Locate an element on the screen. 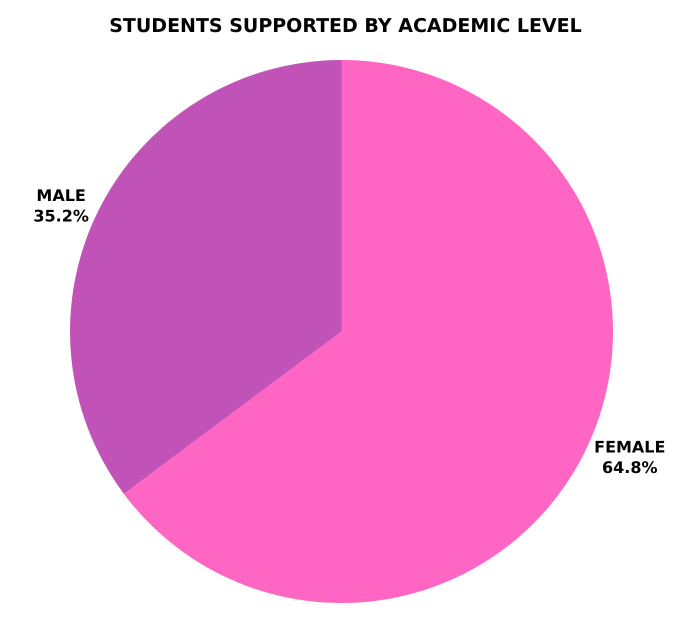  slice-label: FEMALE is located at coordinates (630, 446).